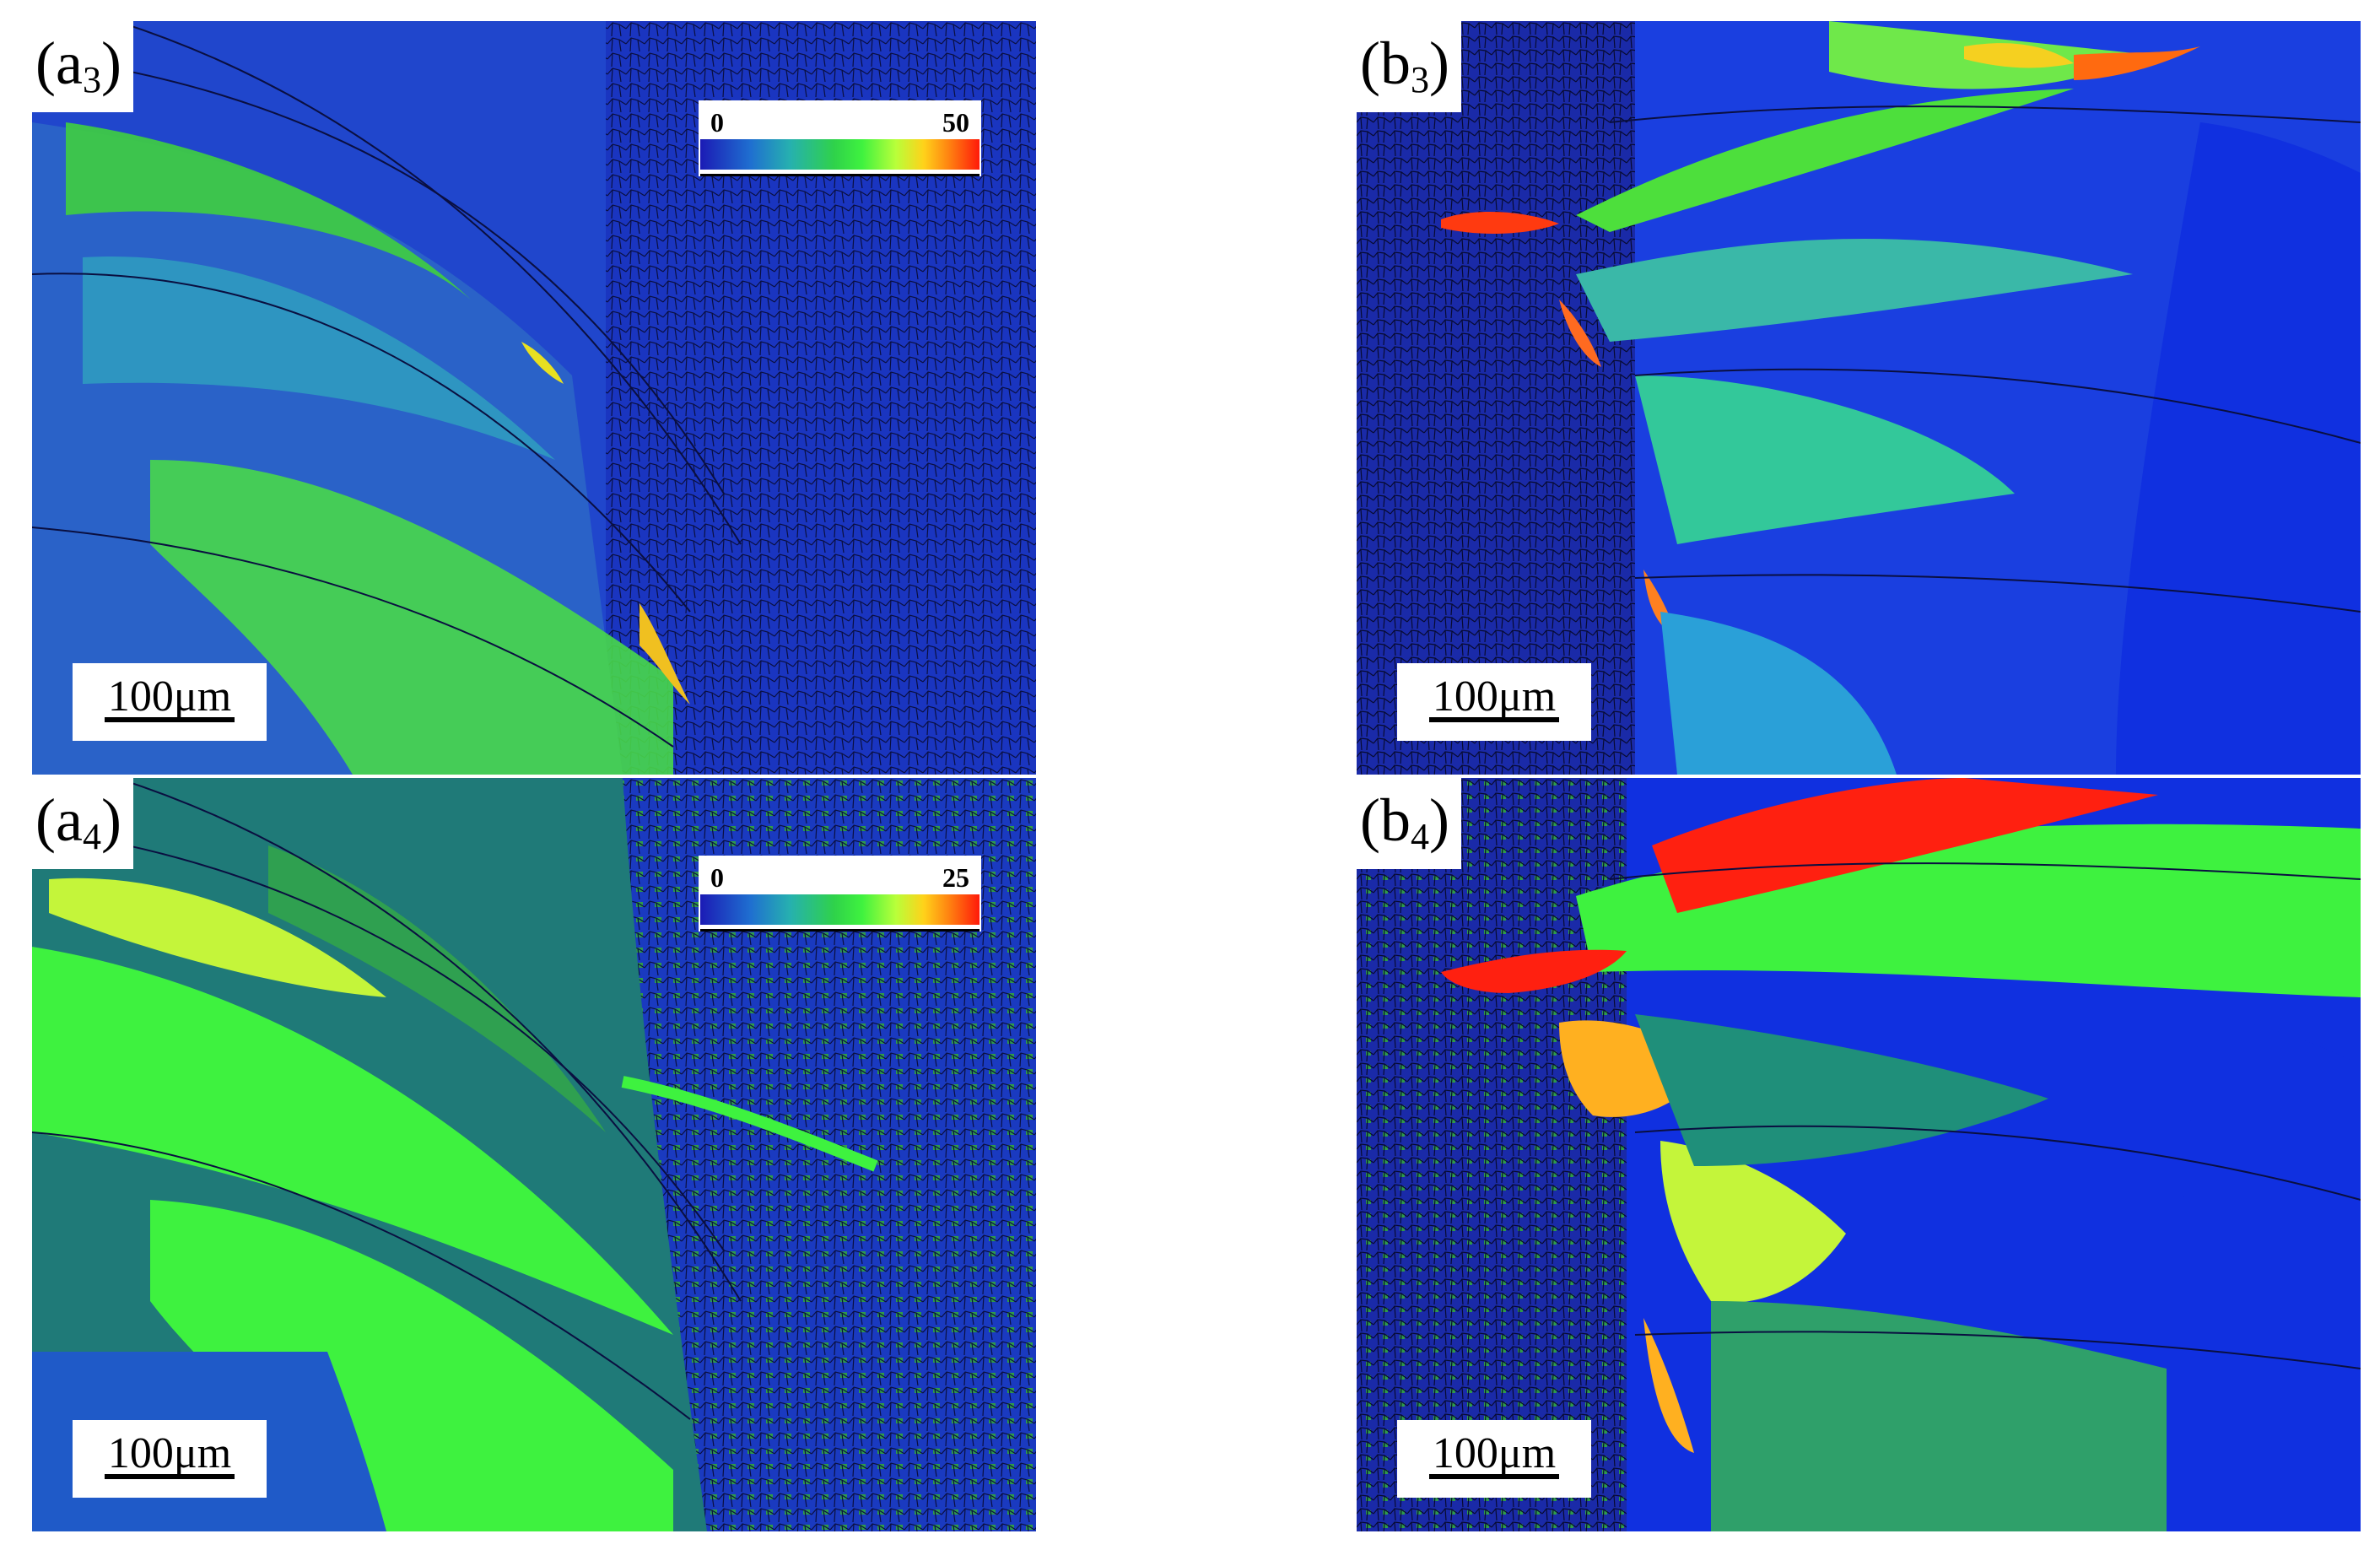  What do you see at coordinates (82, 823) in the screenshot?
I see `panel-label-a4: (a4)` at bounding box center [82, 823].